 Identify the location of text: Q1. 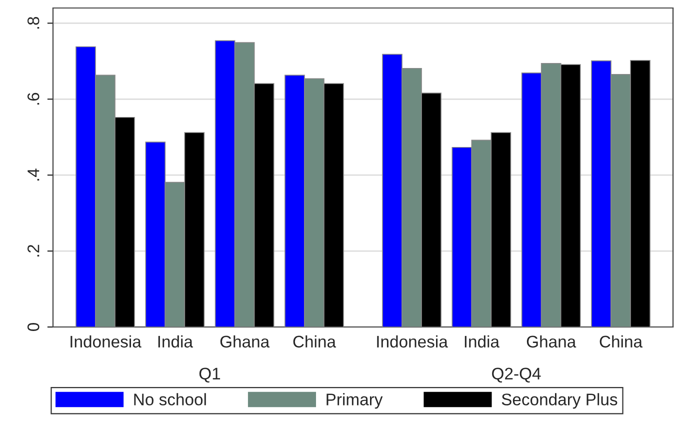
(209, 375).